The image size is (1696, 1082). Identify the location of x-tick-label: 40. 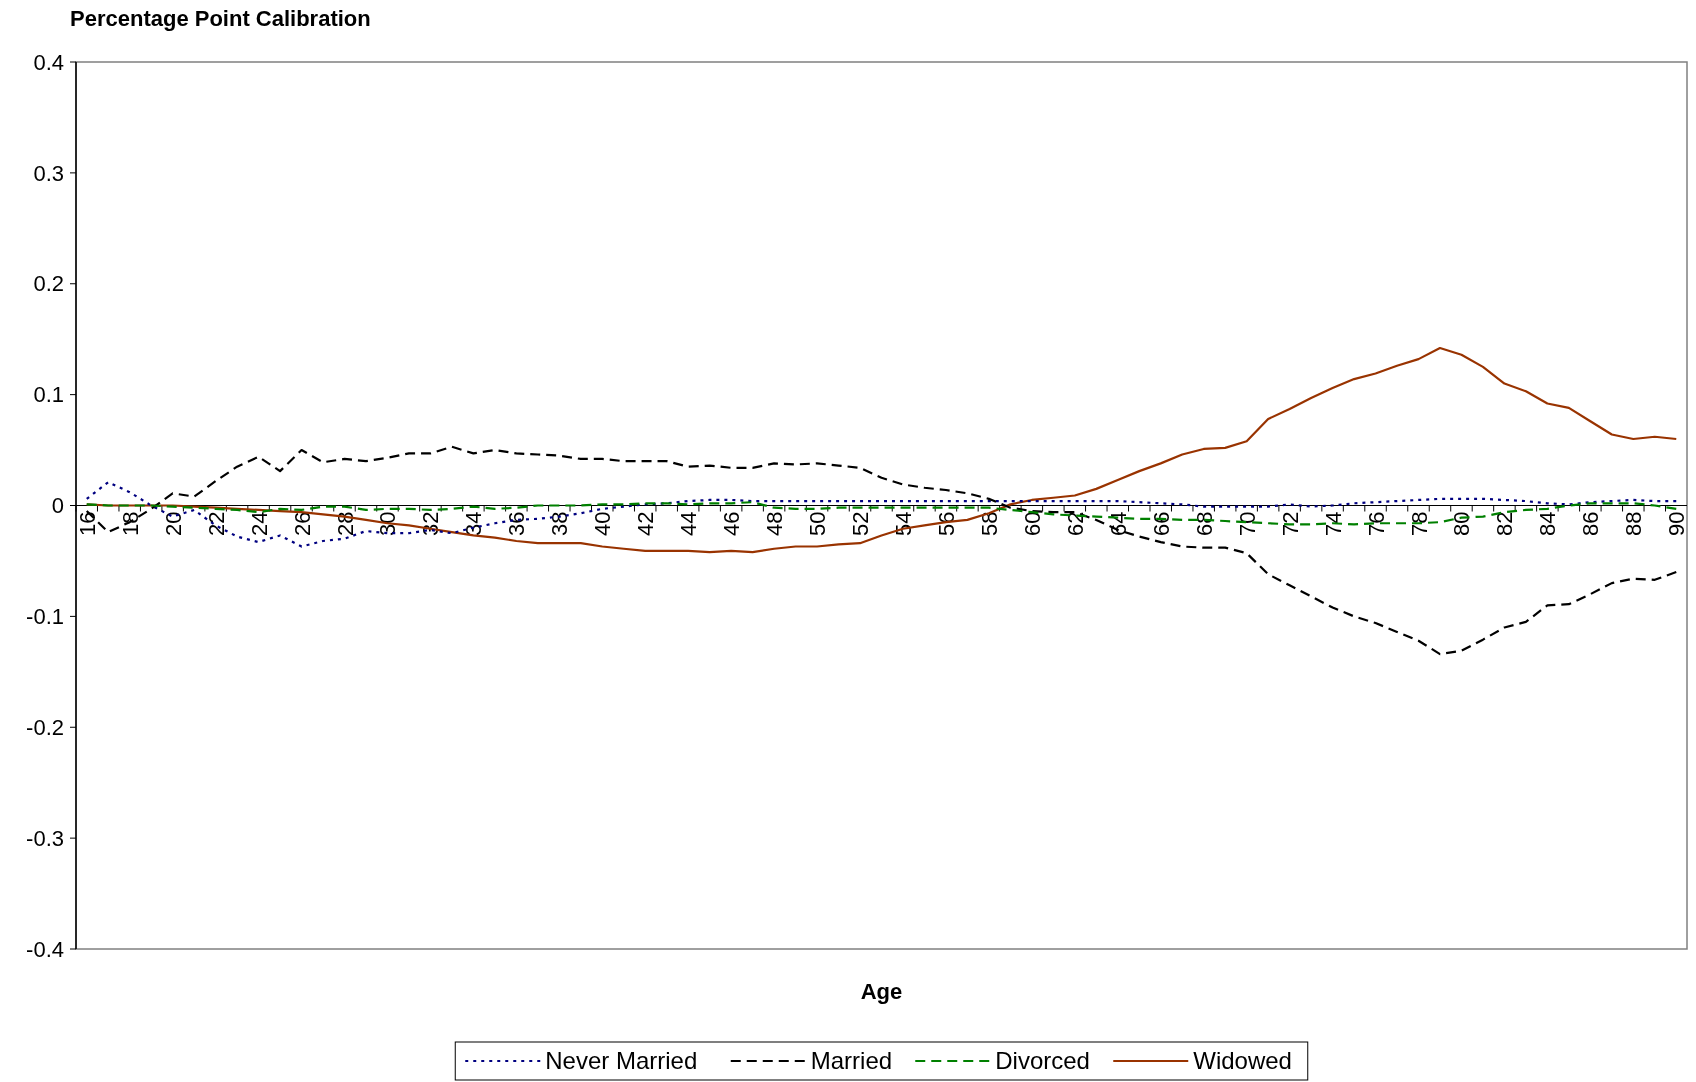
(603, 523).